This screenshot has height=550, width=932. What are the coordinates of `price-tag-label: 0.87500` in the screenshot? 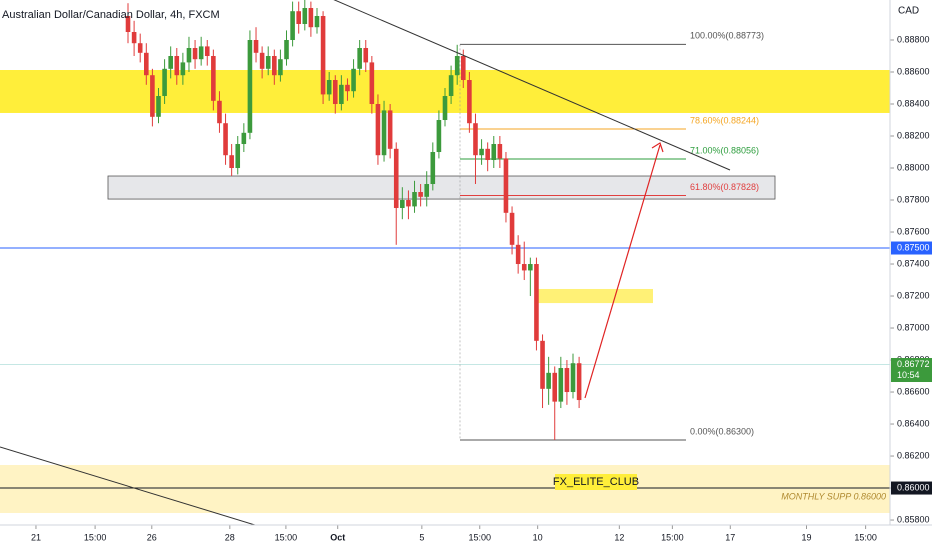 It's located at (913, 247).